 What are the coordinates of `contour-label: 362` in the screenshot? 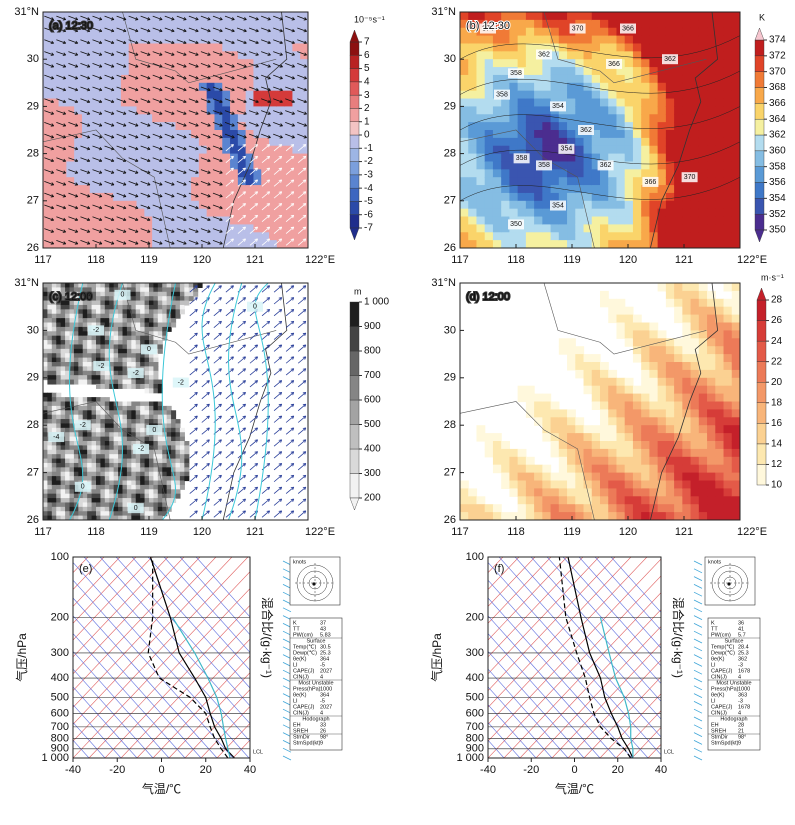 It's located at (544, 54).